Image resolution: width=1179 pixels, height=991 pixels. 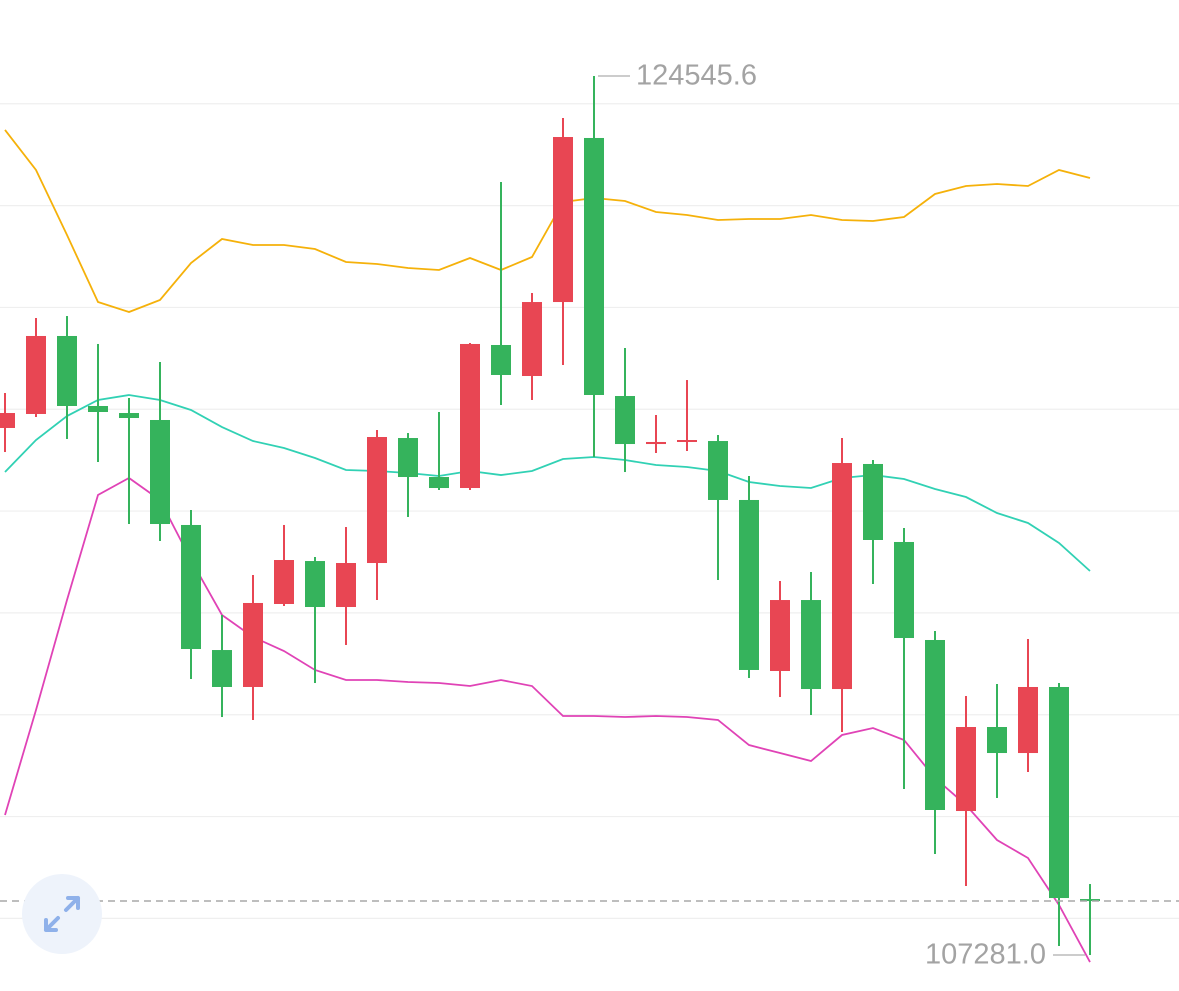 I want to click on expand-button, so click(x=62, y=914).